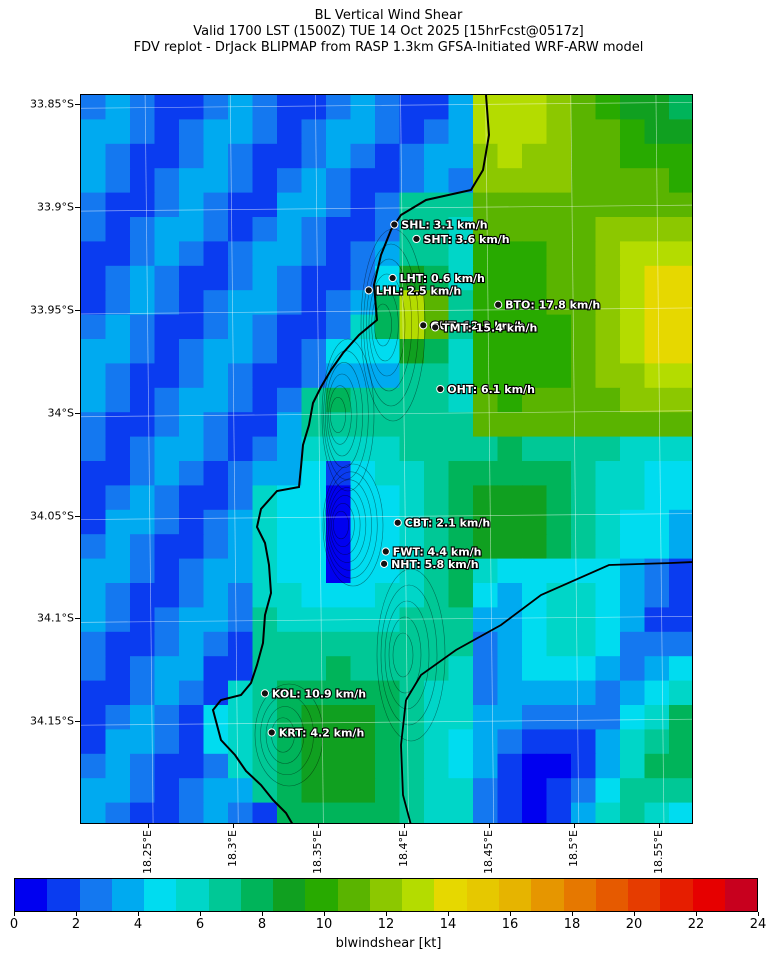 The height and width of the screenshot is (962, 777). Describe the element at coordinates (658, 852) in the screenshot. I see `longitude-label: 18.55°E` at that location.